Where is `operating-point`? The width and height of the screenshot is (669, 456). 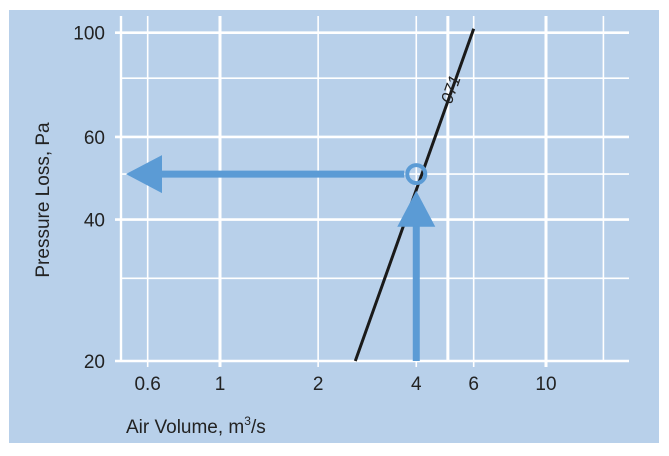
operating-point is located at coordinates (416, 174).